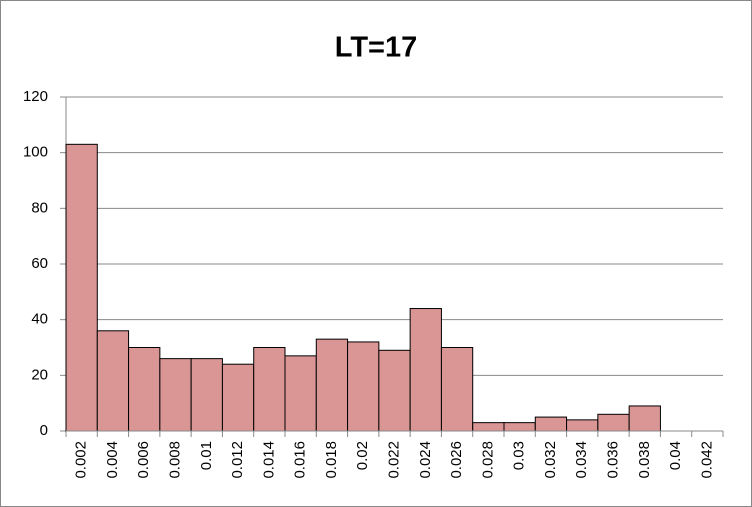 The width and height of the screenshot is (752, 507). What do you see at coordinates (112, 460) in the screenshot?
I see `x-tick-label: 0.004` at bounding box center [112, 460].